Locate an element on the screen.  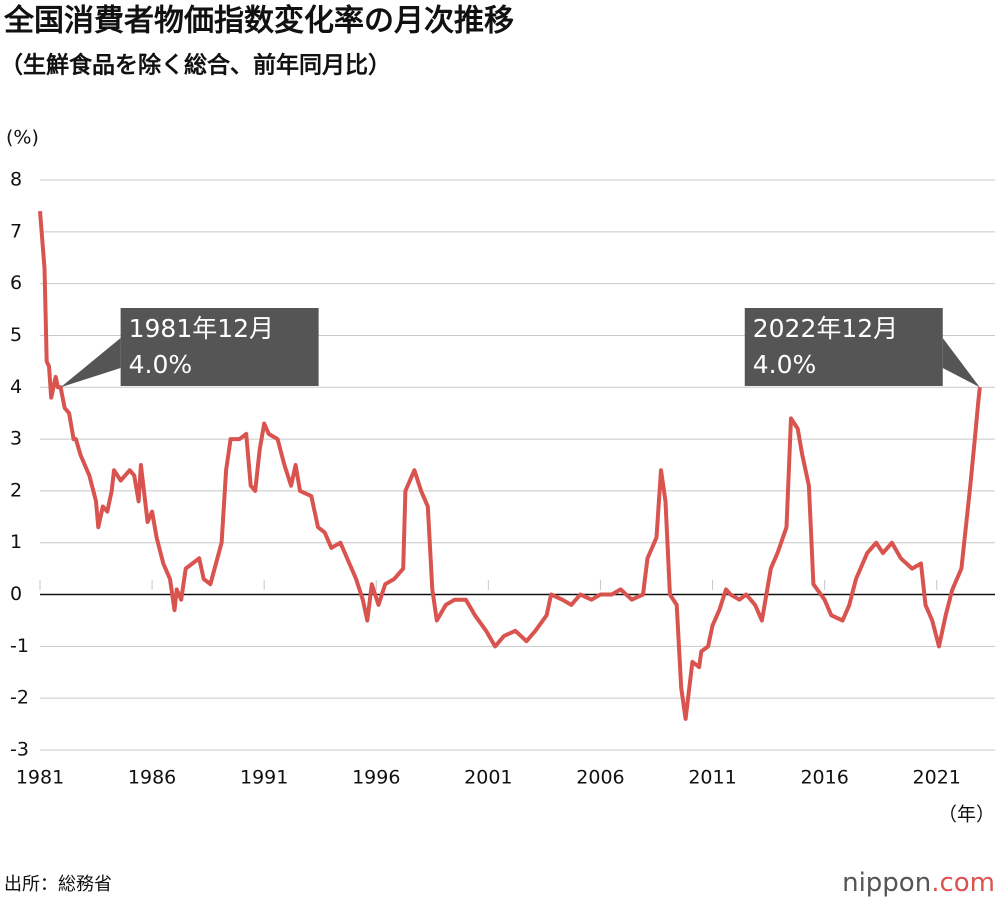
y-tick-label: 2 is located at coordinates (16, 490).